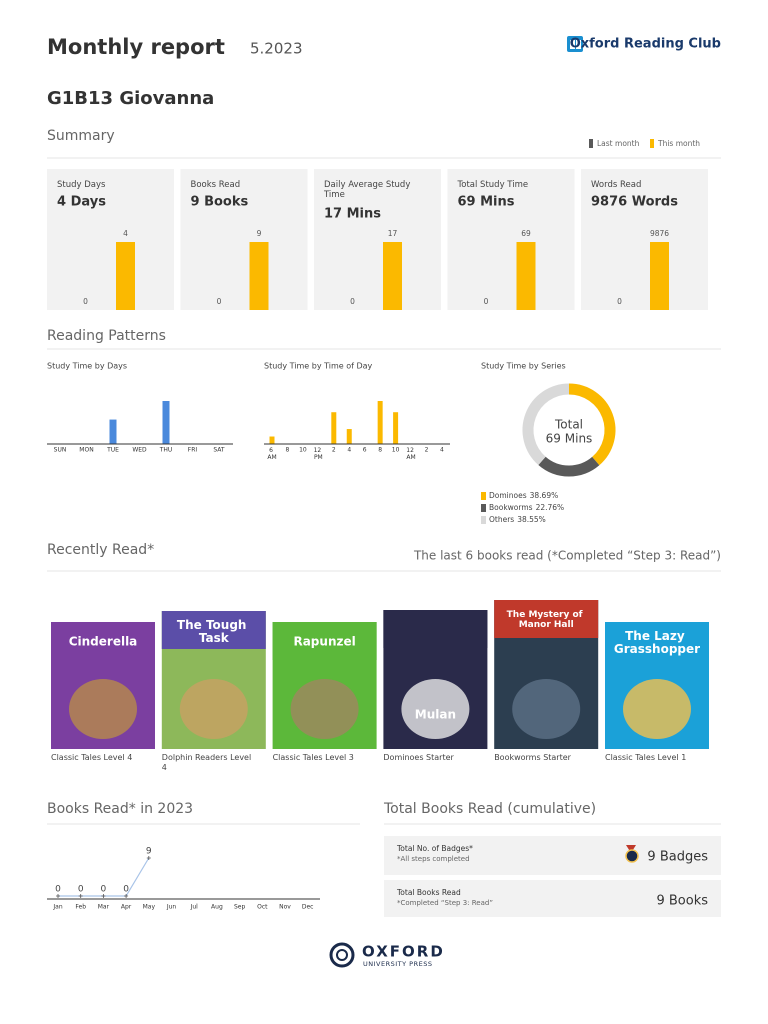  Describe the element at coordinates (86, 450) in the screenshot. I see `x-tick-label: MON` at that location.